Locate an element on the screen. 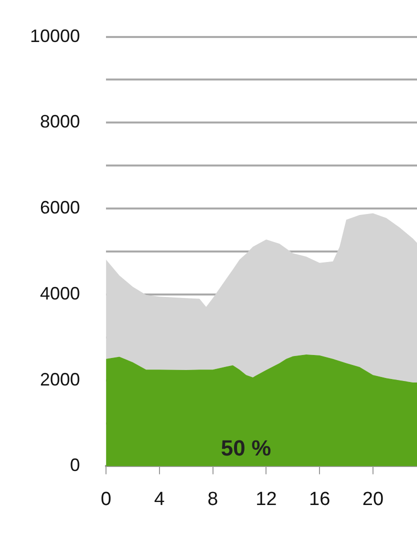 The width and height of the screenshot is (417, 539). y-tick-label: 0 is located at coordinates (75, 465).